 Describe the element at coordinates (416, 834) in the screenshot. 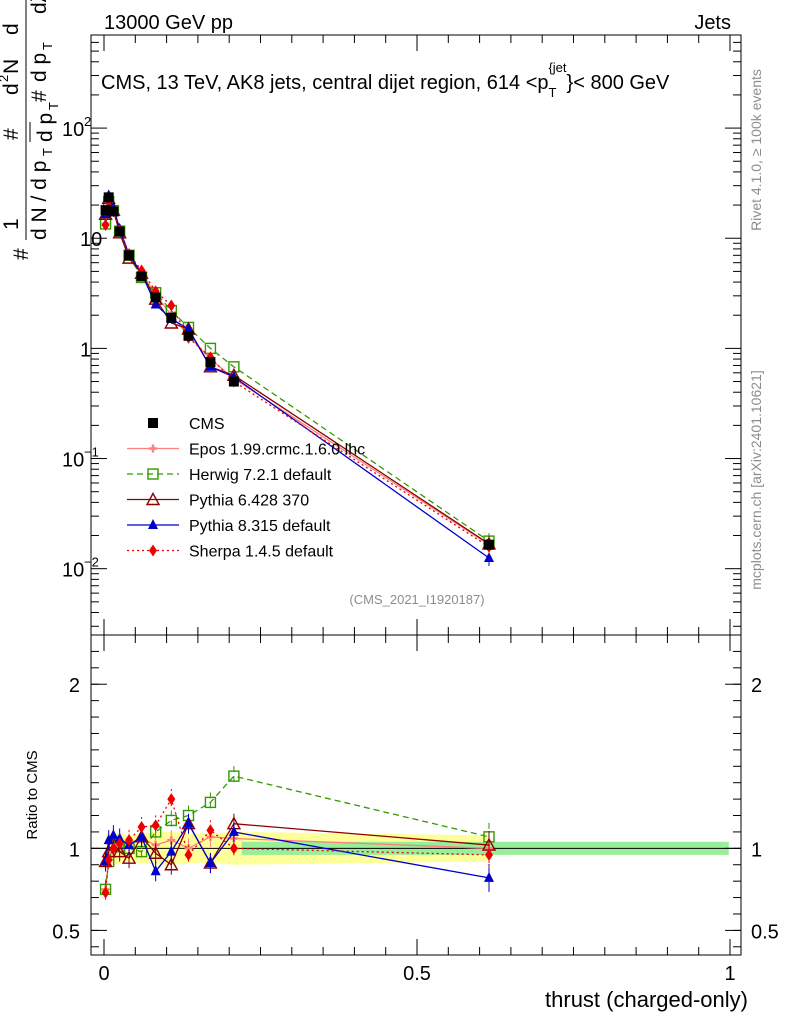

I see `ratio-marks` at that location.